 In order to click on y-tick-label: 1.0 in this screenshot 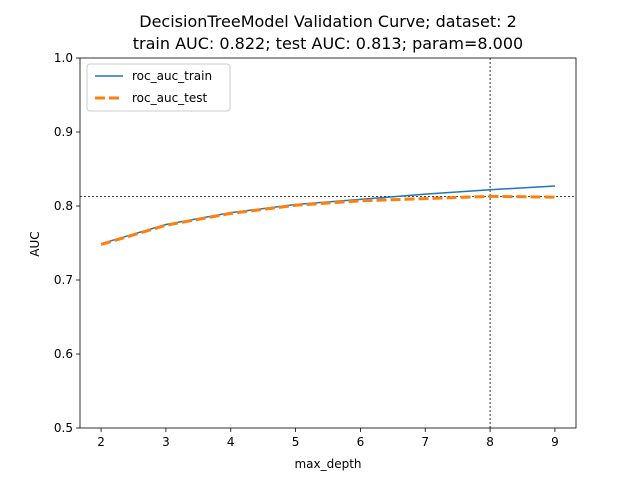, I will do `click(63, 58)`.